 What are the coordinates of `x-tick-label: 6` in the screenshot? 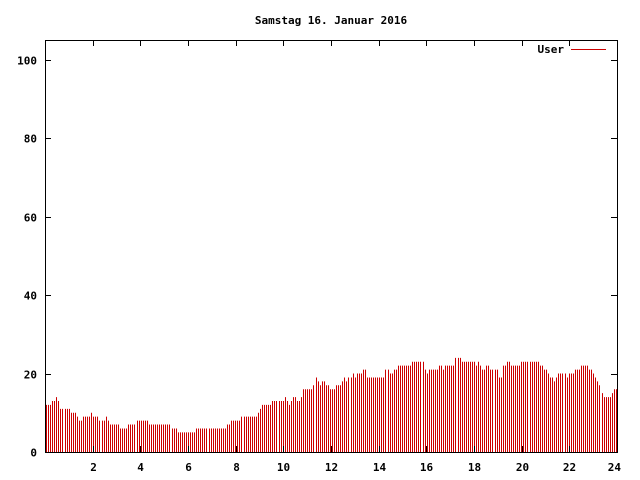 It's located at (188, 467).